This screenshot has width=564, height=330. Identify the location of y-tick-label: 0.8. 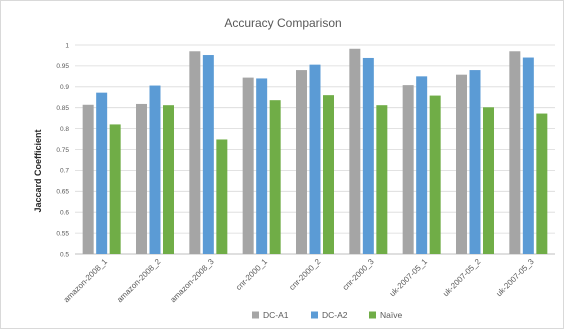
(64, 129).